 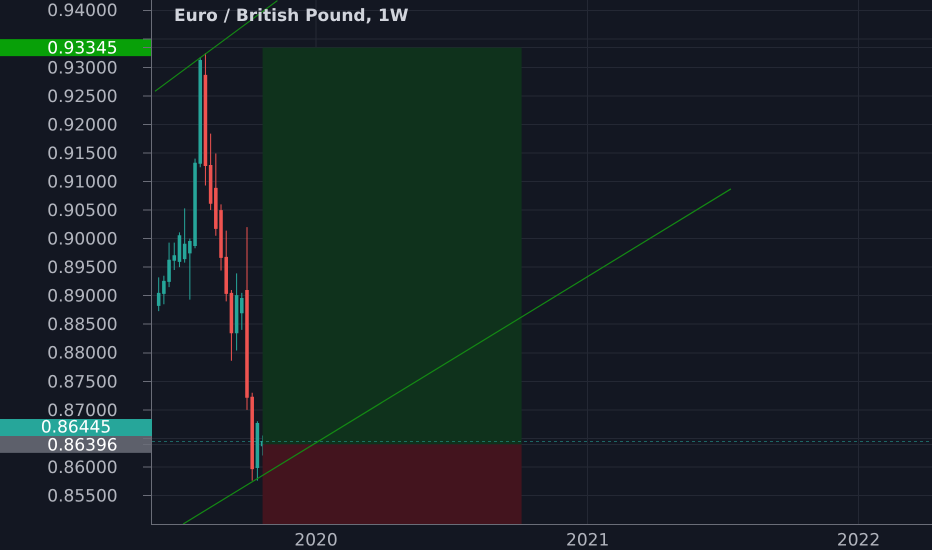 I want to click on y-tick-label: 0.86396, so click(x=82, y=445).